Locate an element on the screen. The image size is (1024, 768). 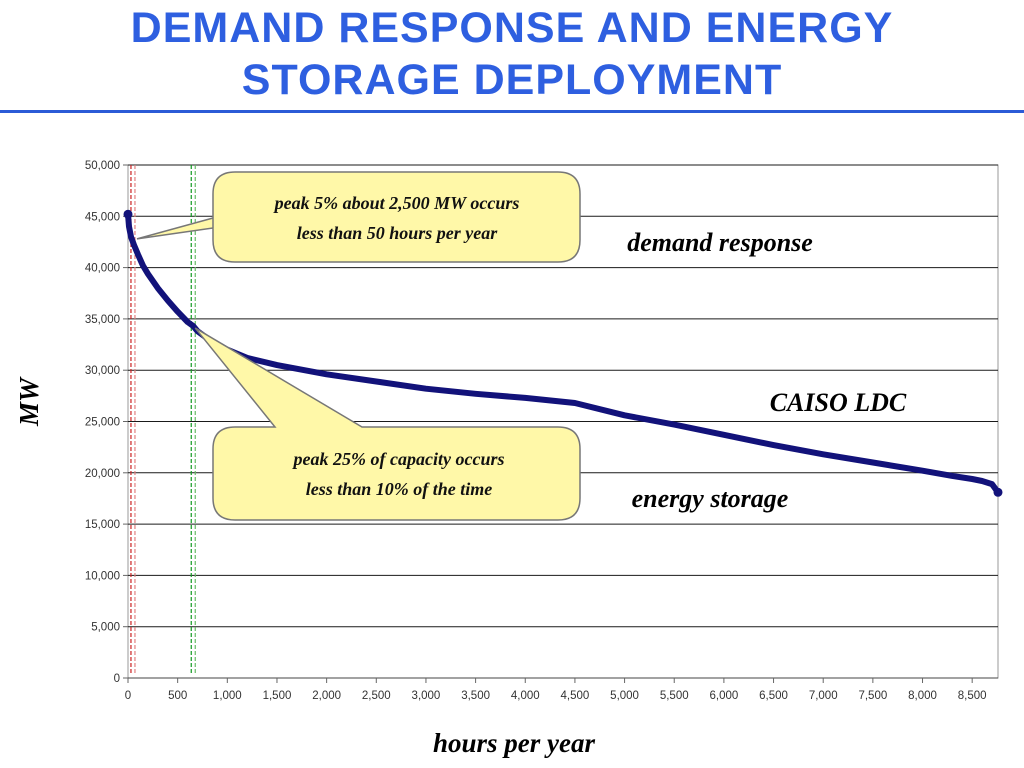
x-tick-label: 6,500 is located at coordinates (773, 696).